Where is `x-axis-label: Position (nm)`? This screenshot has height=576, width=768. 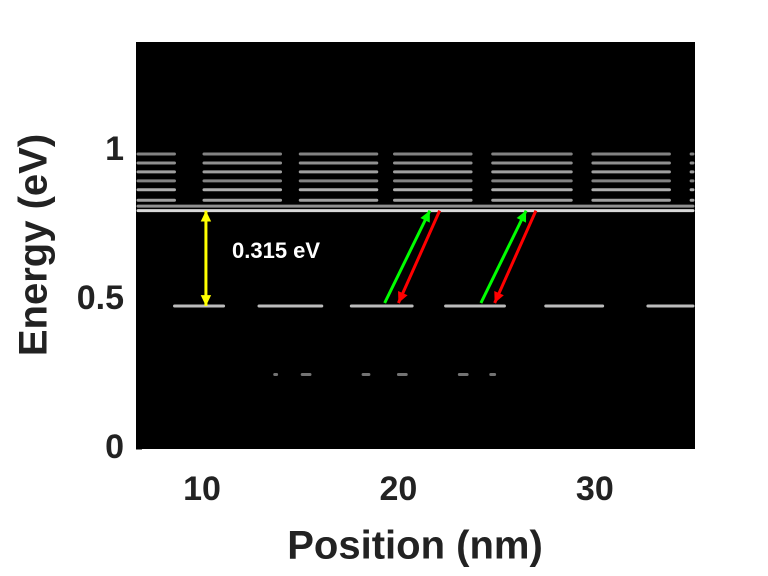 x-axis-label: Position (nm) is located at coordinates (415, 546).